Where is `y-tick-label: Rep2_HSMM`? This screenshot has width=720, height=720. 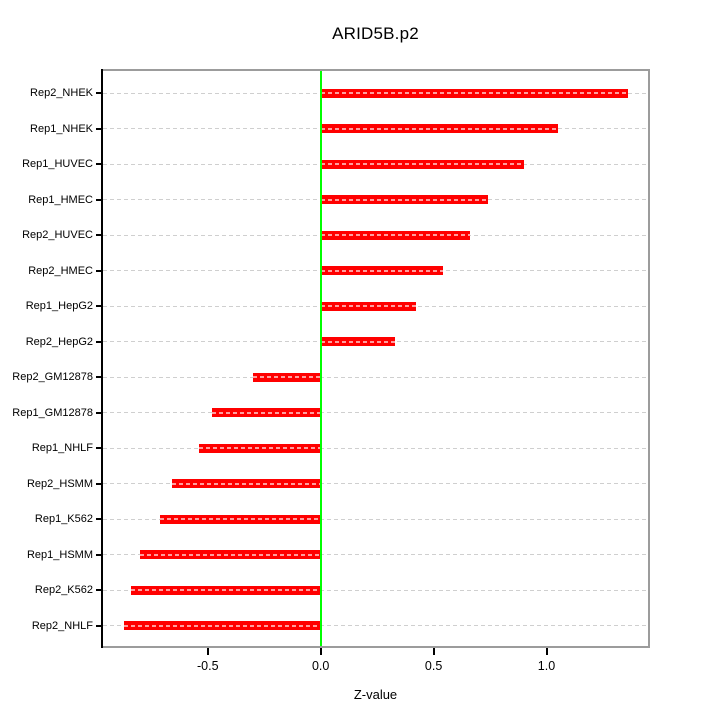 y-tick-label: Rep2_HSMM is located at coordinates (59, 483).